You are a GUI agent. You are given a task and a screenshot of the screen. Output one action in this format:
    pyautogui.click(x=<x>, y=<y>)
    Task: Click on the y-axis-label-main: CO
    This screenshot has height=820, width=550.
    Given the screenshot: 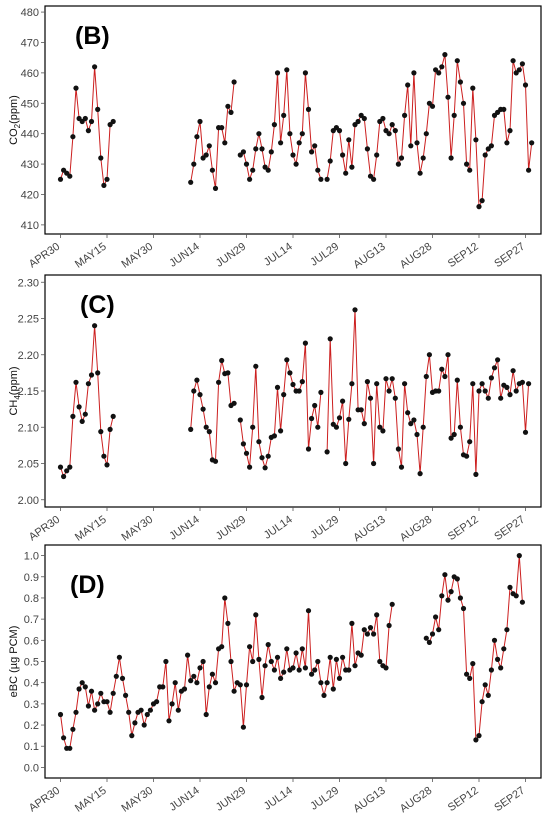 What is the action you would take?
    pyautogui.click(x=14, y=136)
    